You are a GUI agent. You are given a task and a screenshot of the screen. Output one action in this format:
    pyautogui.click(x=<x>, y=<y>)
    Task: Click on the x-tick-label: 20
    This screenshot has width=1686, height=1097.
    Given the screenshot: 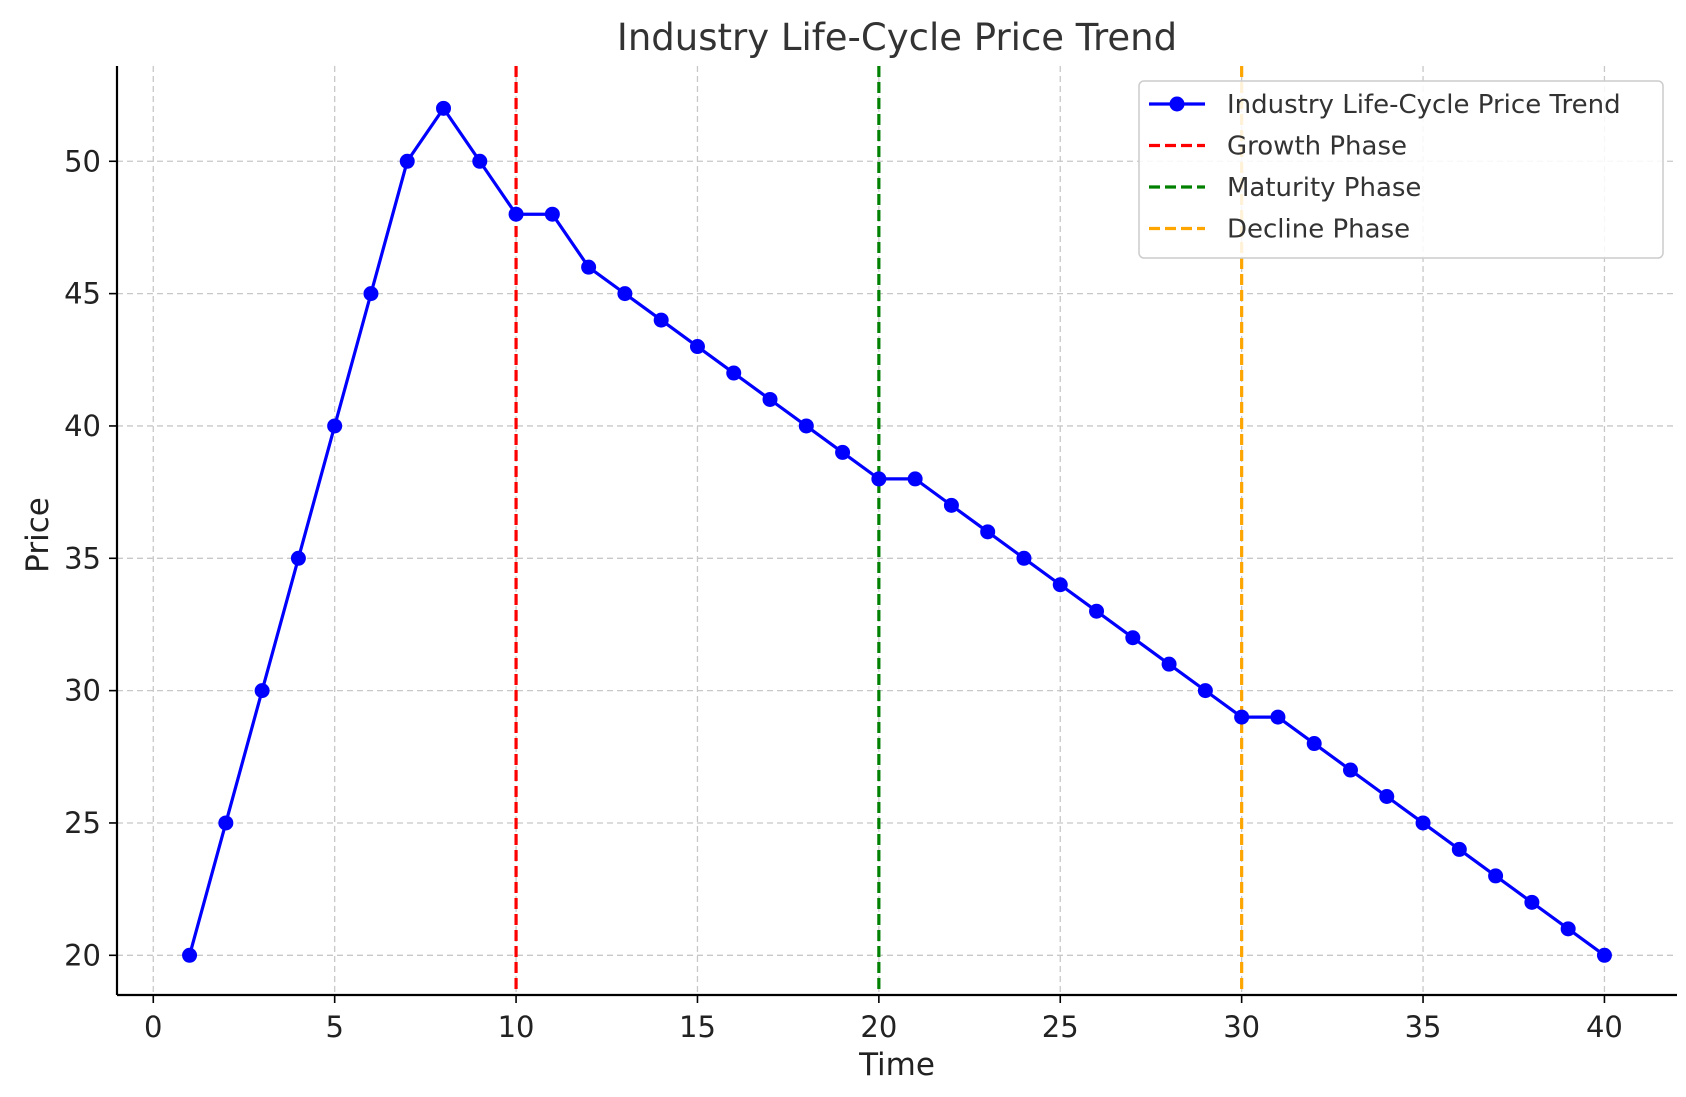 What is the action you would take?
    pyautogui.click(x=878, y=1027)
    